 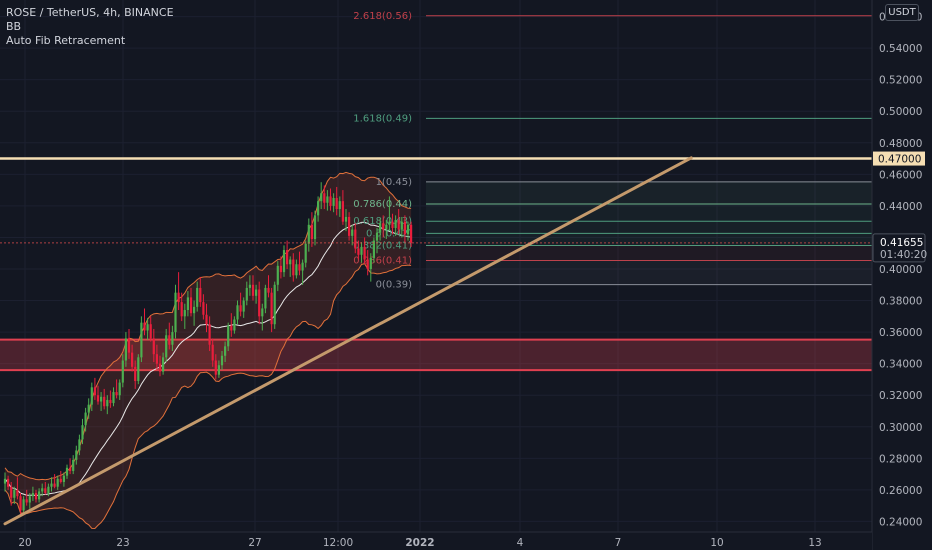 I want to click on symbol-title: ROSE / TetherUS, 4h, BINANCE, so click(x=90, y=12).